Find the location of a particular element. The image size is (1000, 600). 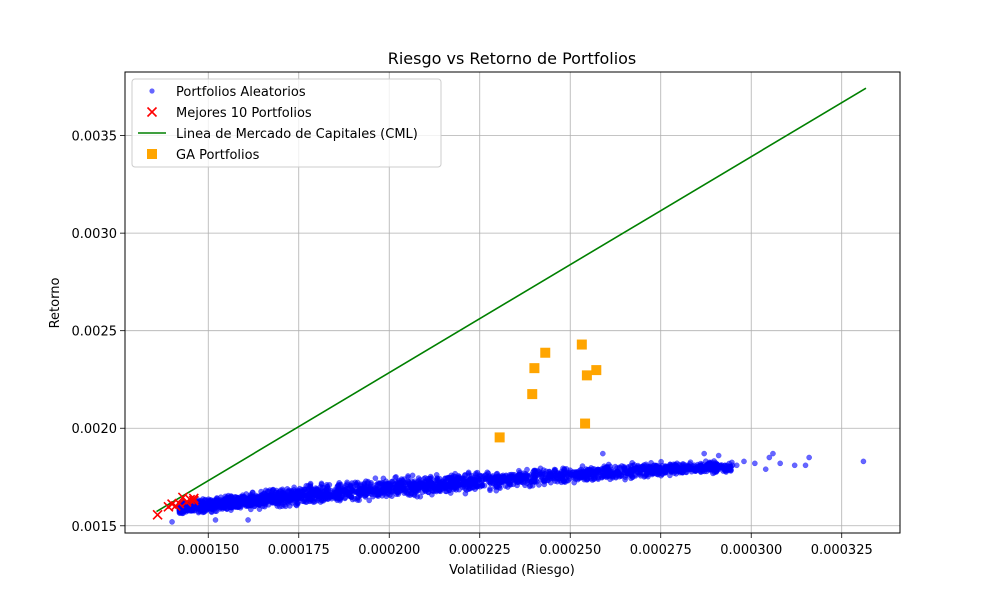

y-tick-label: 0.0015 is located at coordinates (95, 527).